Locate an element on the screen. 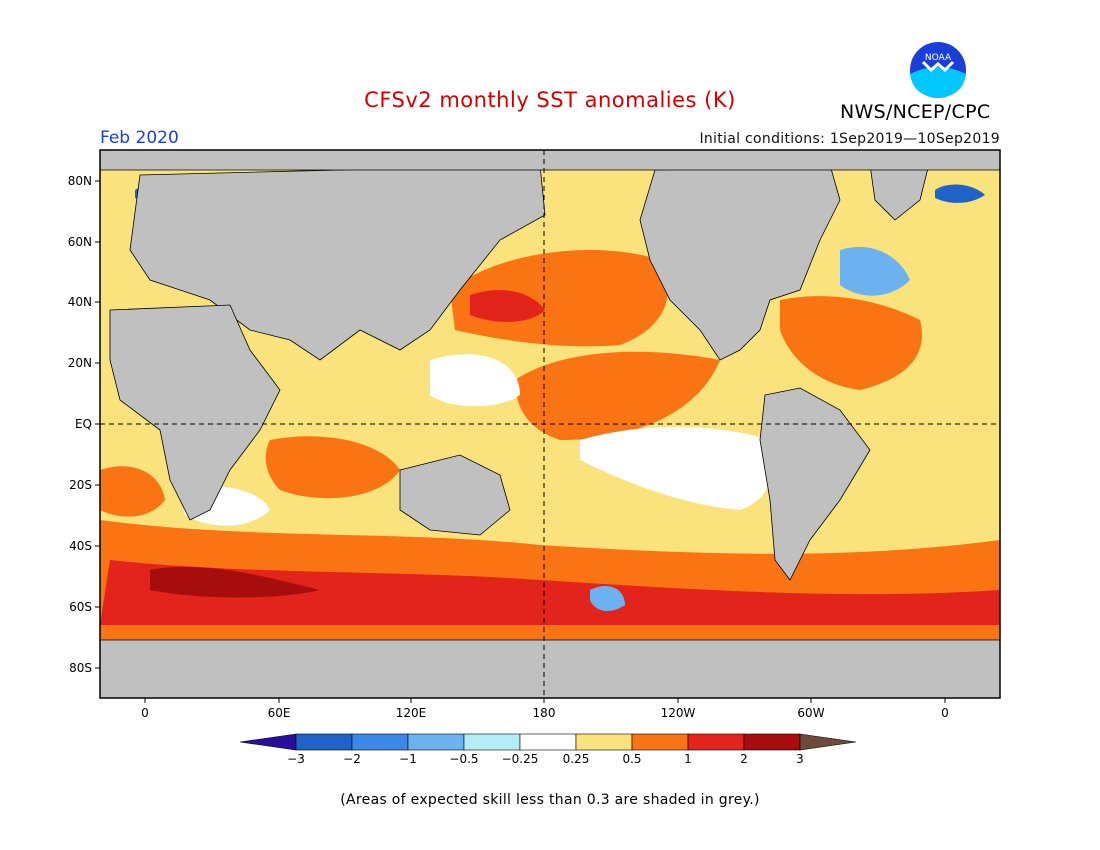 The width and height of the screenshot is (1100, 850). lon-label-0-east: 0 is located at coordinates (945, 713).